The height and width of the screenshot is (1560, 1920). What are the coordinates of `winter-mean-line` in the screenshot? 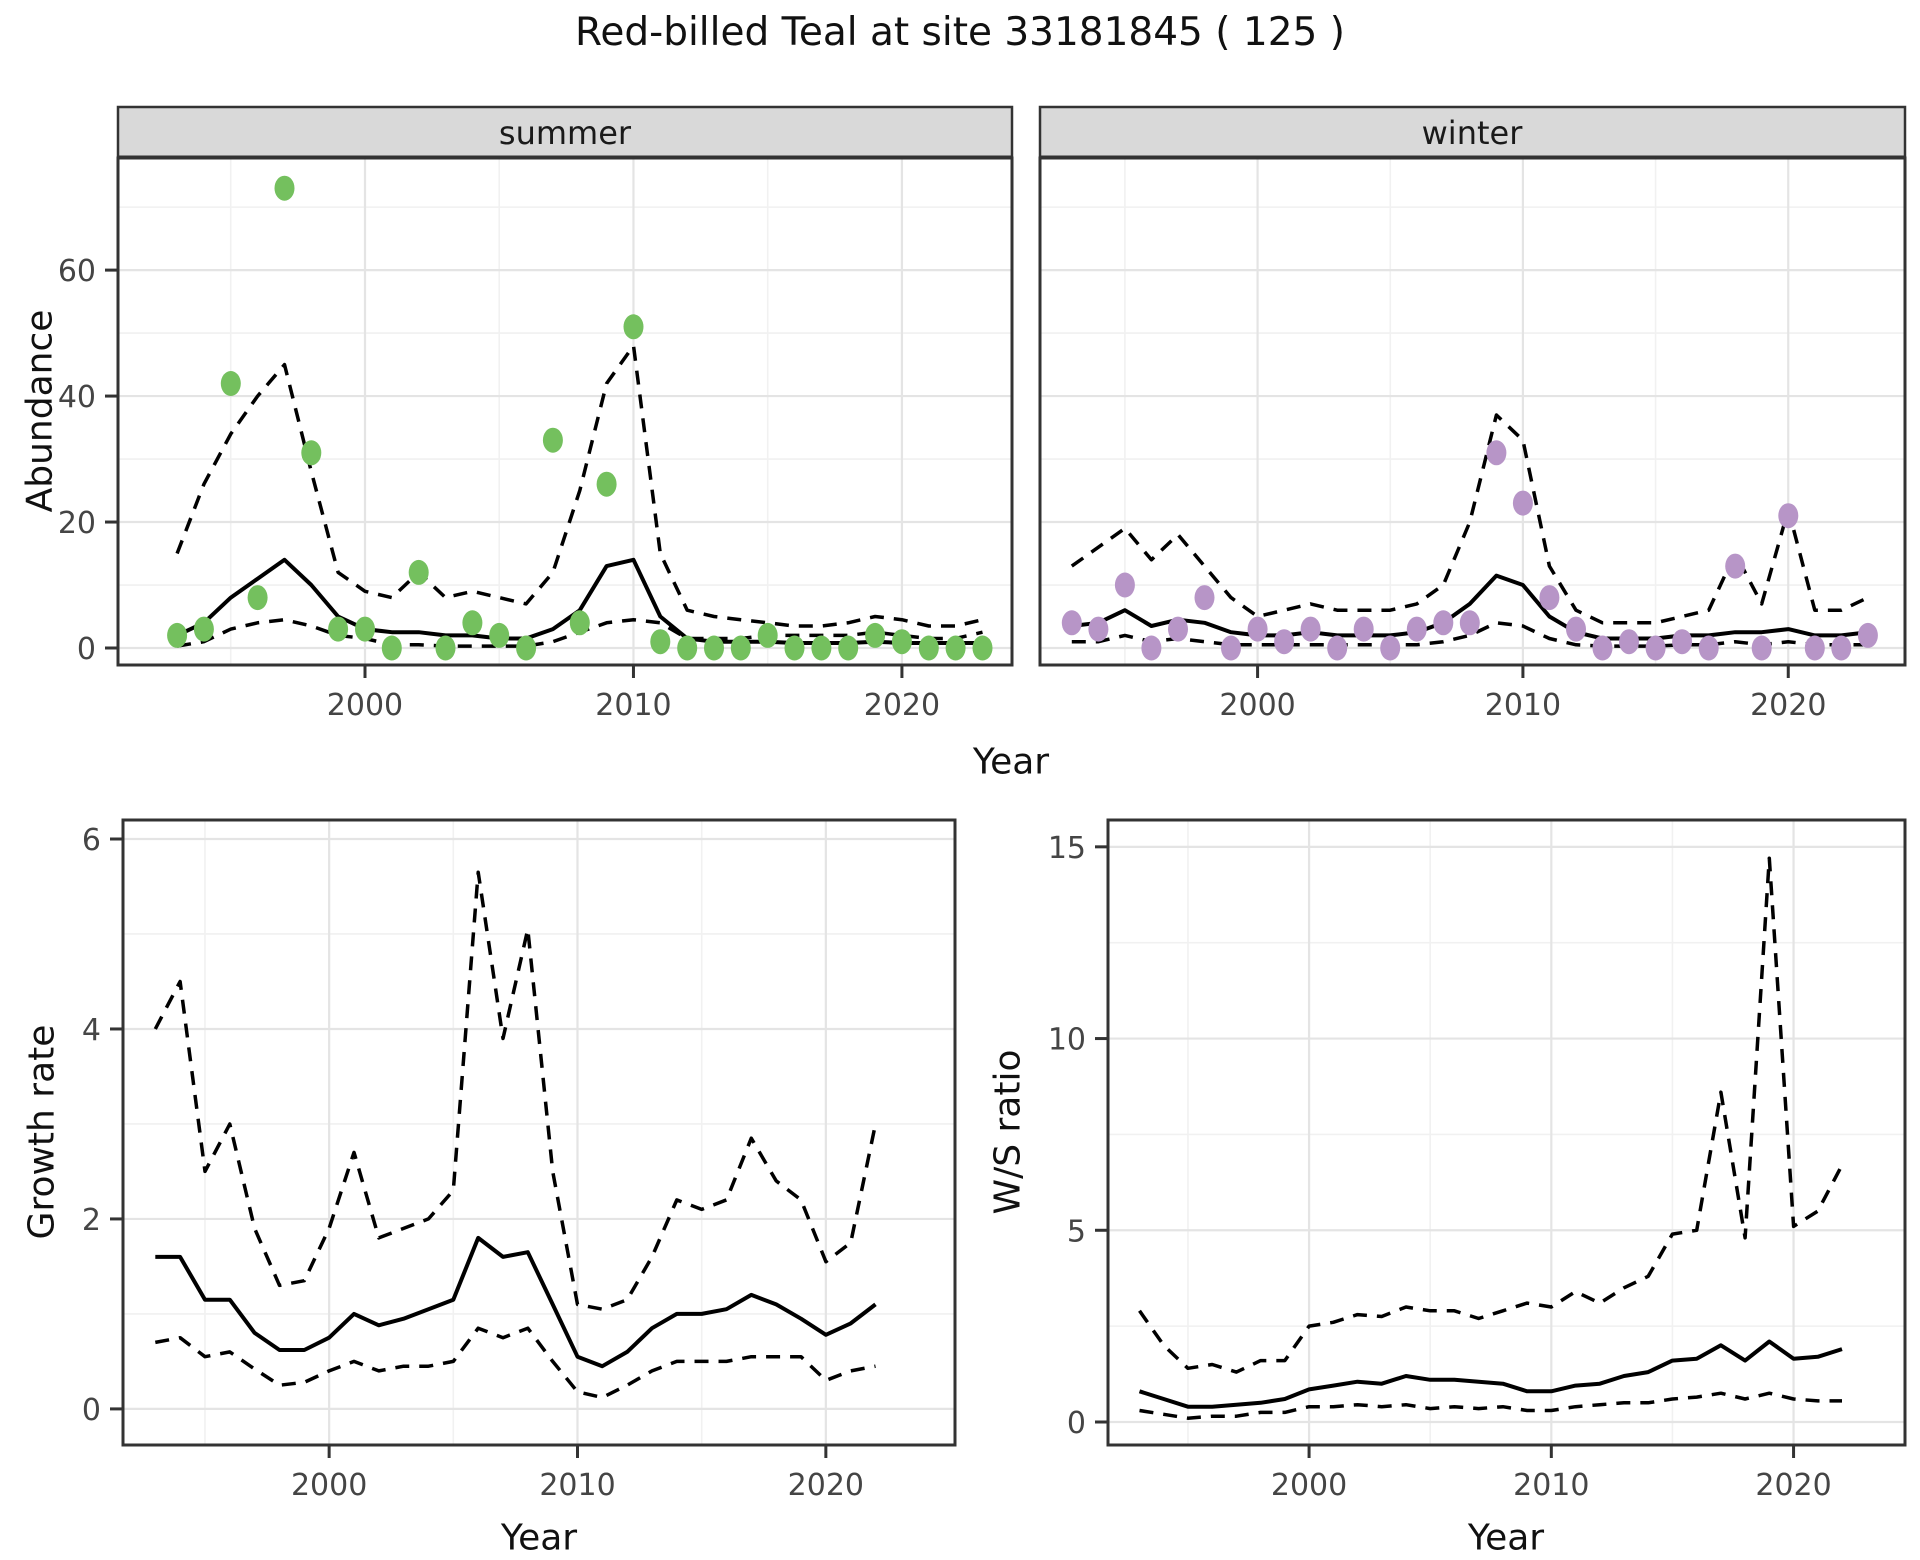 It's located at (1470, 607).